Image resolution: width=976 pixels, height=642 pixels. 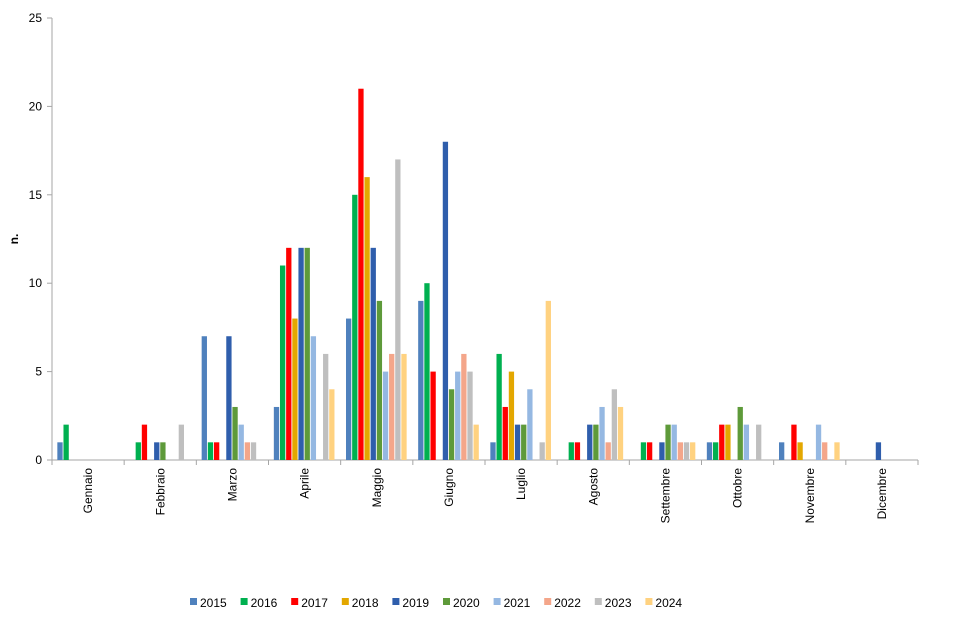 What do you see at coordinates (60, 451) in the screenshot?
I see `bar-2015-gennaio` at bounding box center [60, 451].